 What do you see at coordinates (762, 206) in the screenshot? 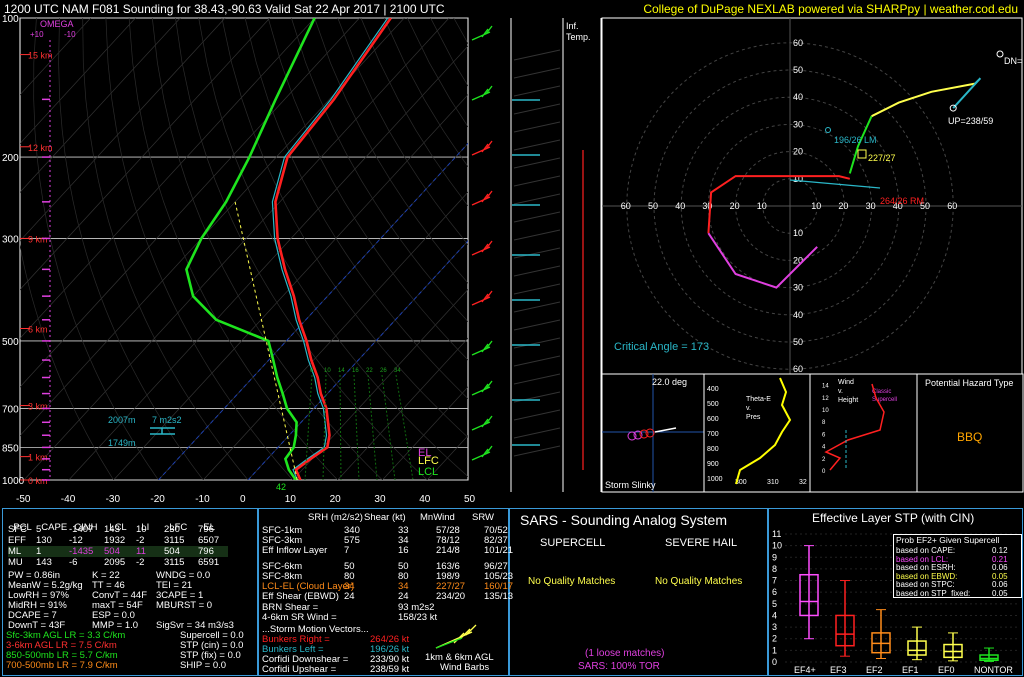
I see `hodo-x-tick: 10` at bounding box center [762, 206].